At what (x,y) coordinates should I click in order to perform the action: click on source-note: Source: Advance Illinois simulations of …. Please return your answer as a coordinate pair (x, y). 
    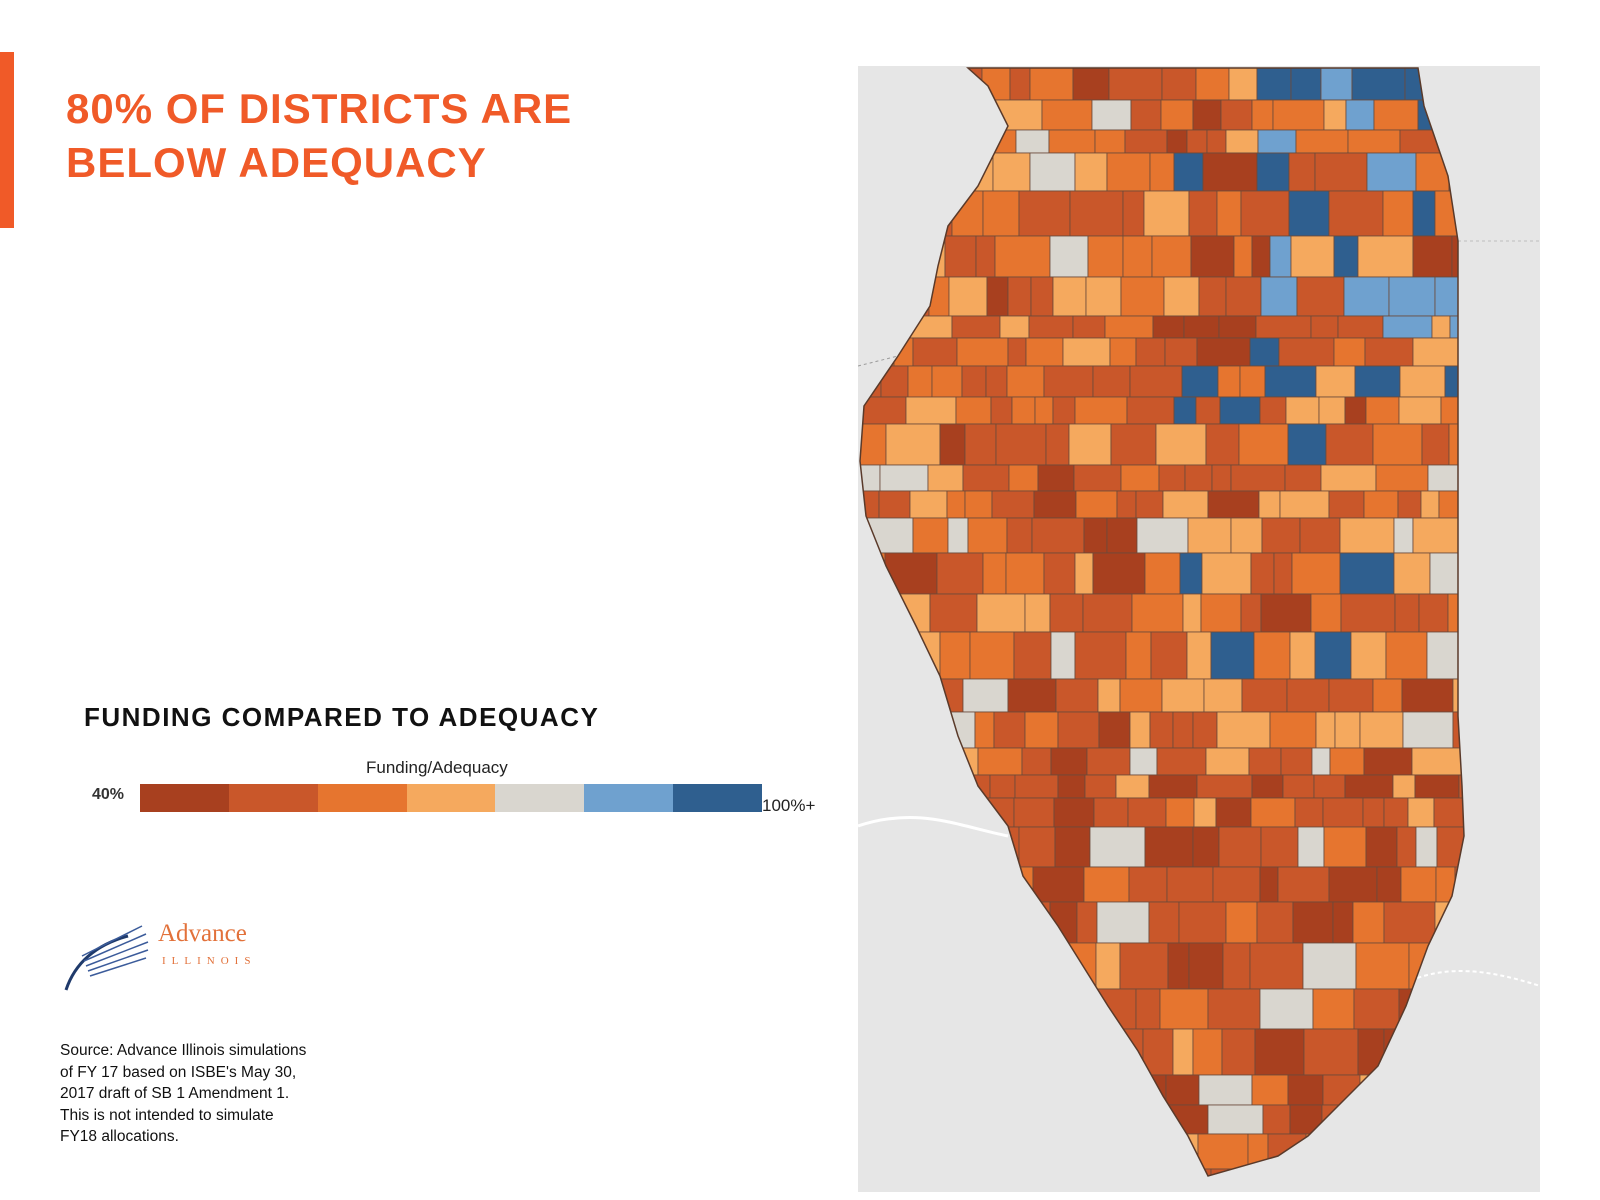
    Looking at the image, I should click on (183, 1093).